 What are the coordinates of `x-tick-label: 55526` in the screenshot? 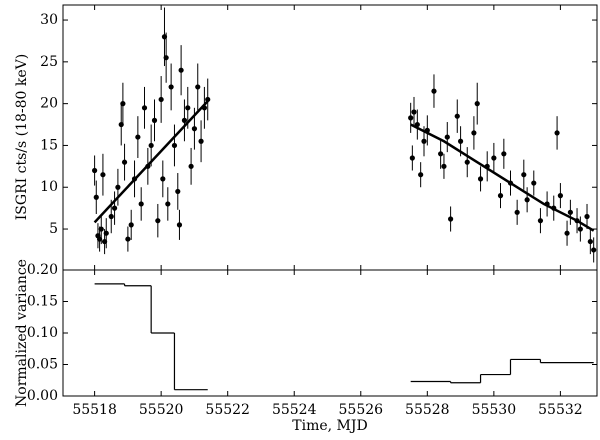 It's located at (361, 410).